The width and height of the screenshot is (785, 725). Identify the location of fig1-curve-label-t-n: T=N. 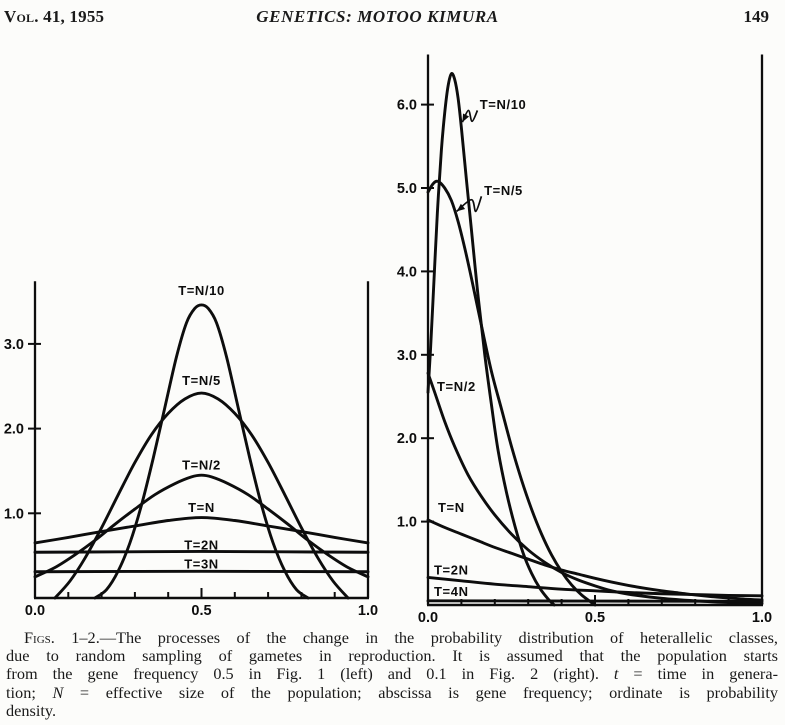
(201, 507).